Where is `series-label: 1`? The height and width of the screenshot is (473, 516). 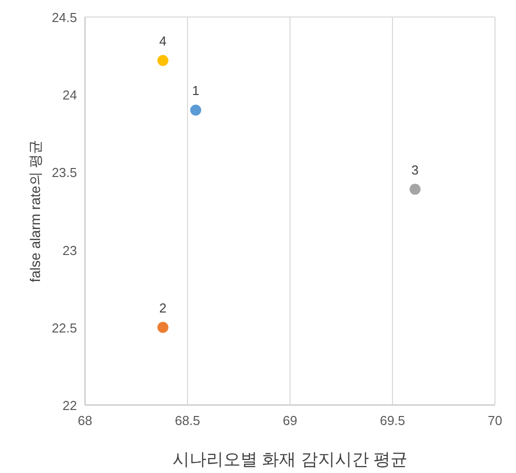
series-label: 1 is located at coordinates (196, 90).